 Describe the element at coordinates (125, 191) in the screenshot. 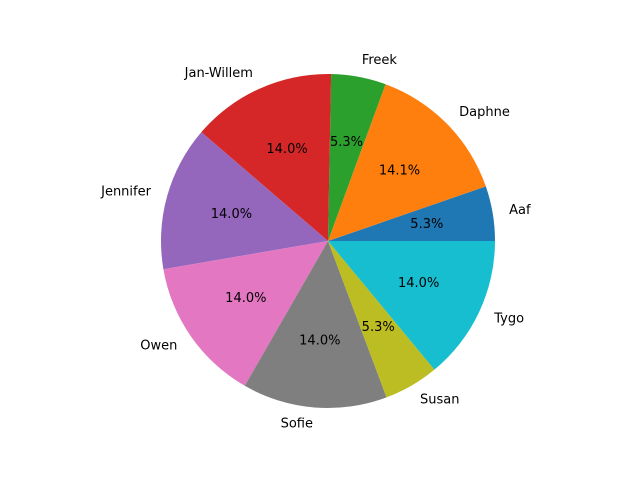

I see `category-label-jennifer: Jennifer` at that location.